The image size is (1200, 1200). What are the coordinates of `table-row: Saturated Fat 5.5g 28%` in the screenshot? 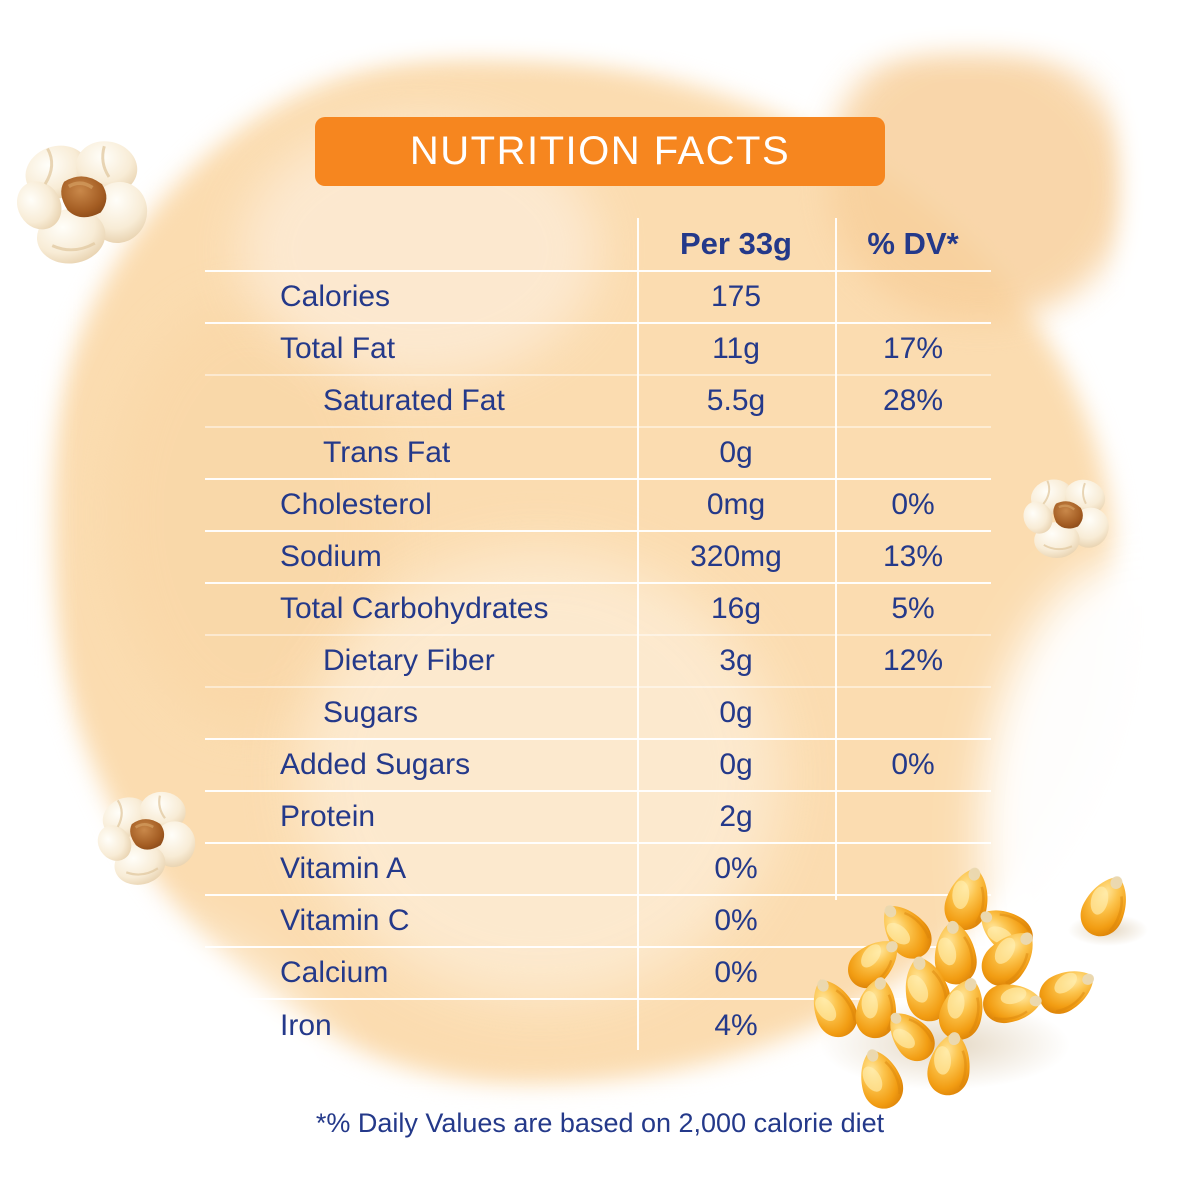 It's located at (598, 402).